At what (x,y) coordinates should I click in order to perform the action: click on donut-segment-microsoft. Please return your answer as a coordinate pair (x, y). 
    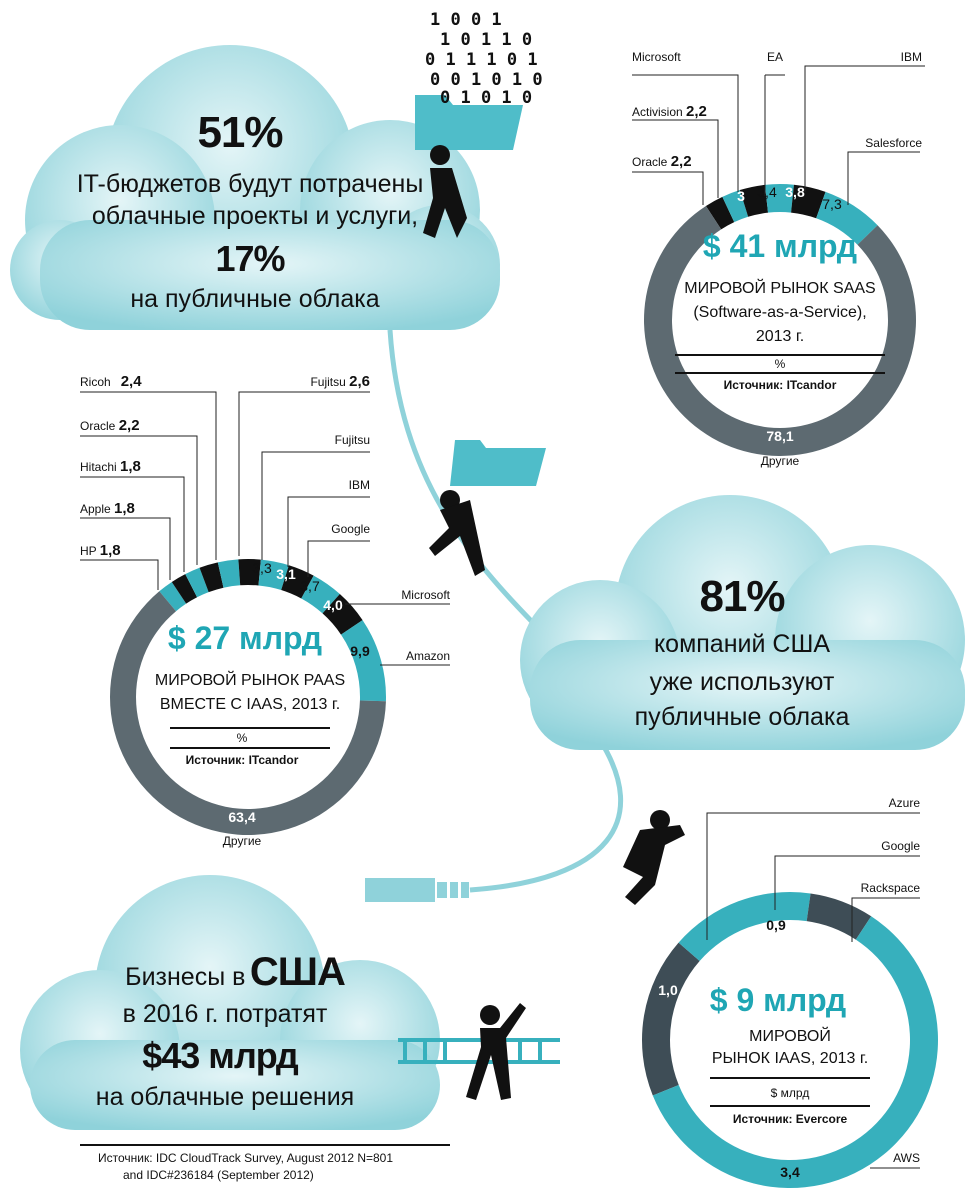
    Looking at the image, I should click on (754, 200).